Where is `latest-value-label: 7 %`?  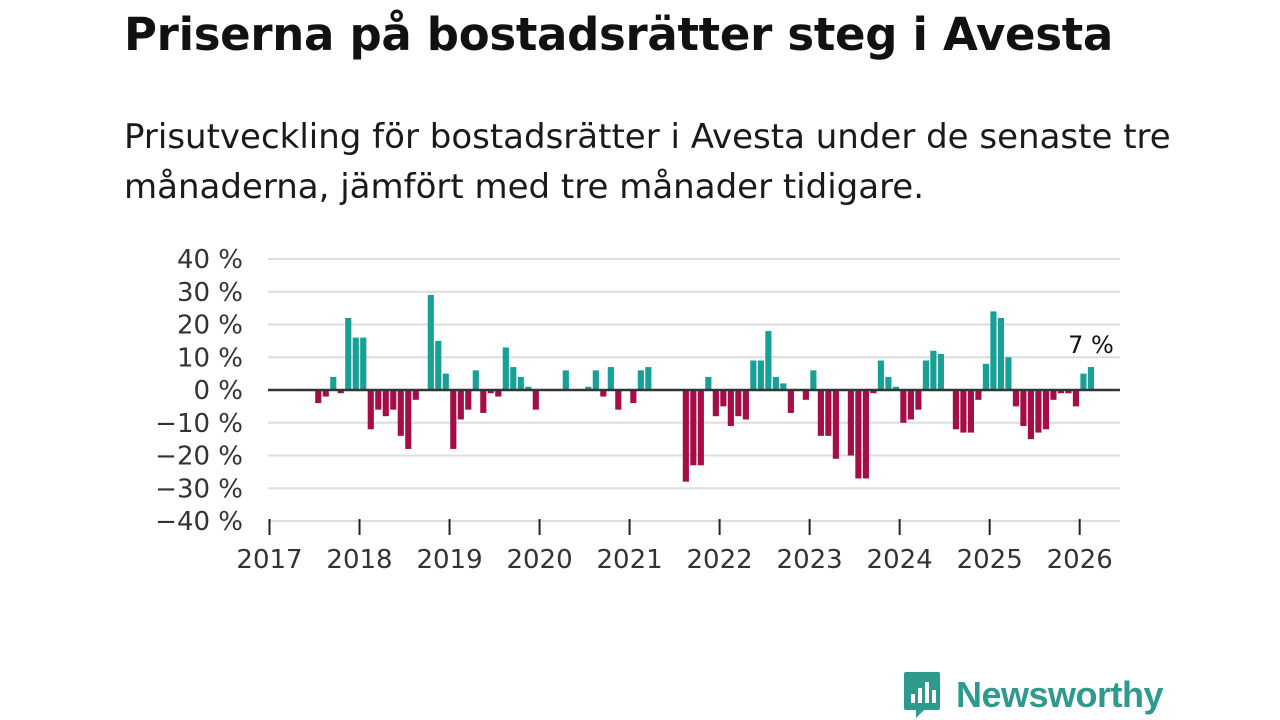
latest-value-label: 7 % is located at coordinates (1091, 345).